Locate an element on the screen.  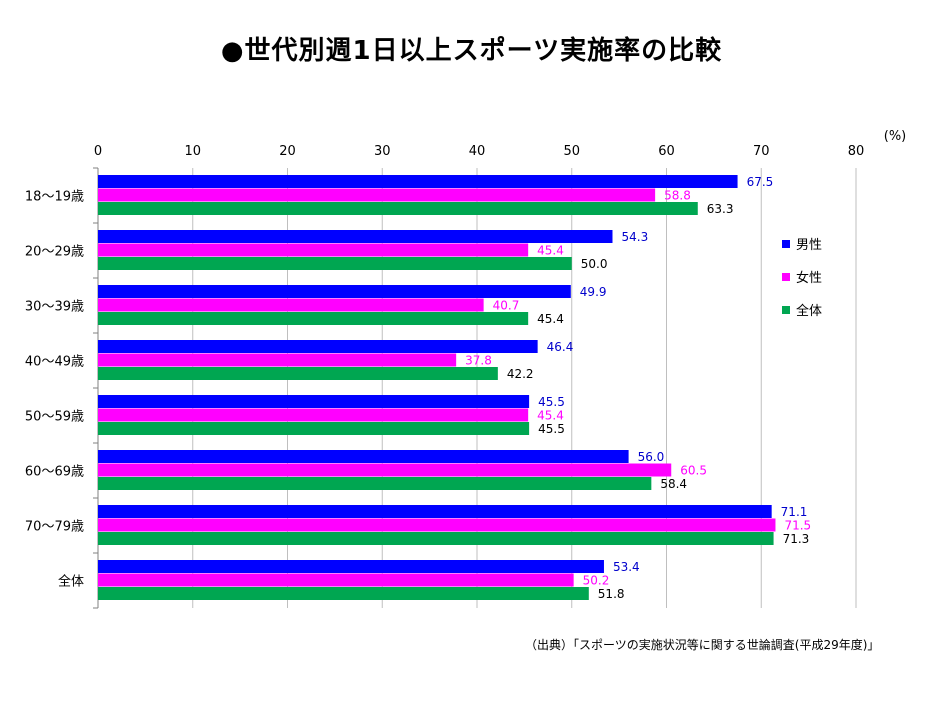
legend-swatch-female is located at coordinates (786, 277).